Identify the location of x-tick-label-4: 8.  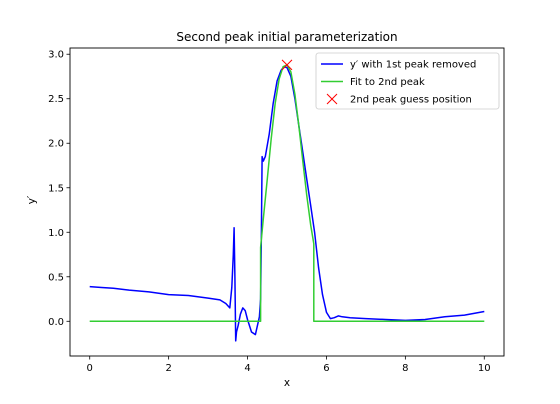
(405, 368).